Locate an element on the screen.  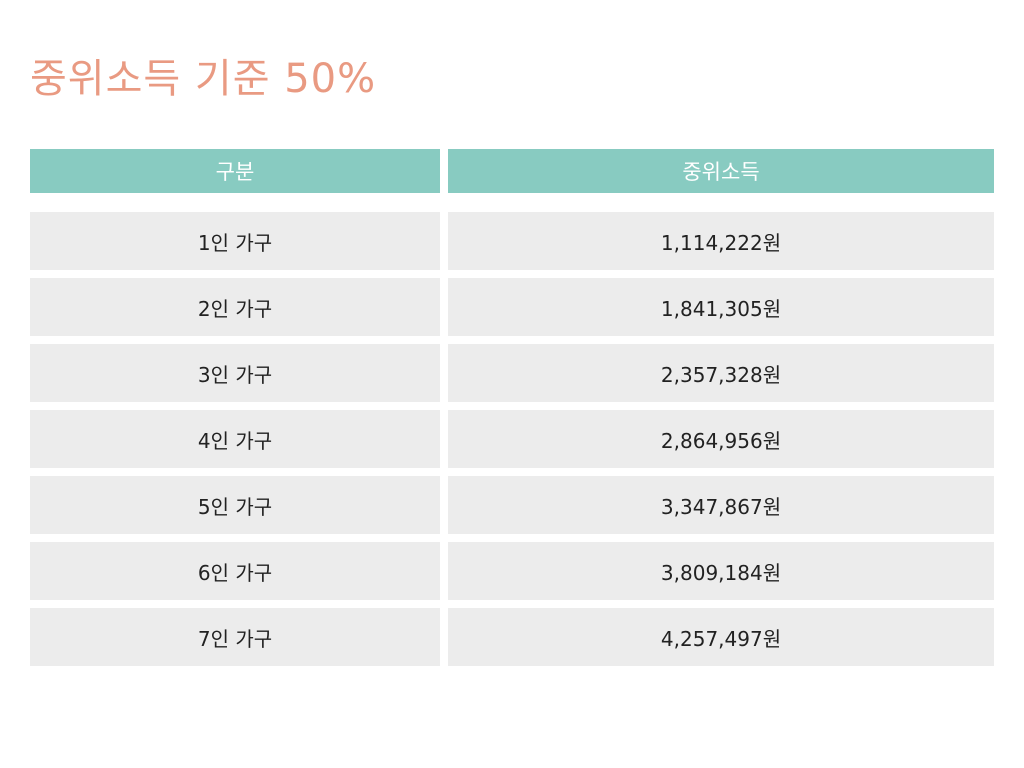
table-row: 6인 가구 3,809,184원 is located at coordinates (512, 571).